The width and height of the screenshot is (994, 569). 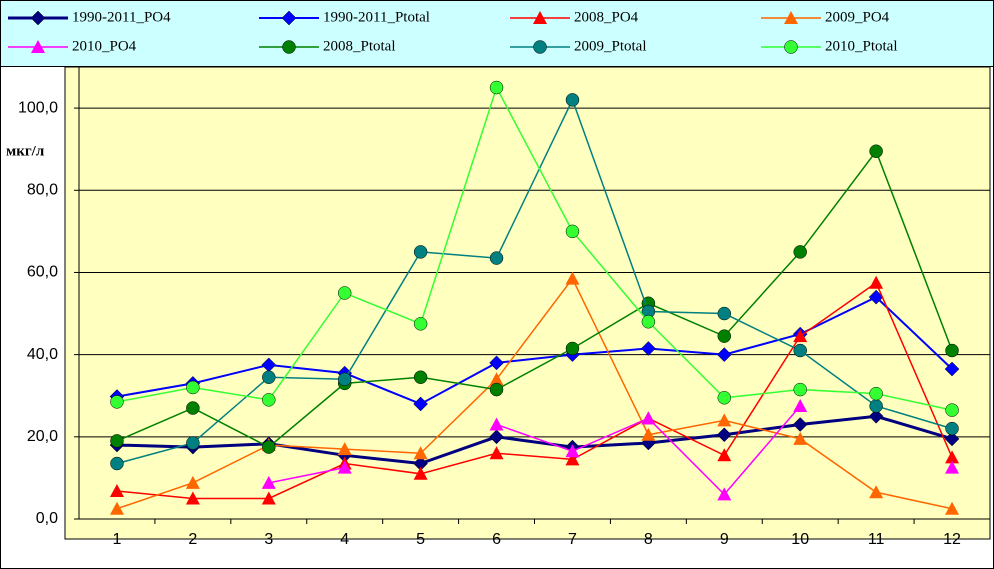 I want to click on x-tick-label: 2, so click(x=192, y=539).